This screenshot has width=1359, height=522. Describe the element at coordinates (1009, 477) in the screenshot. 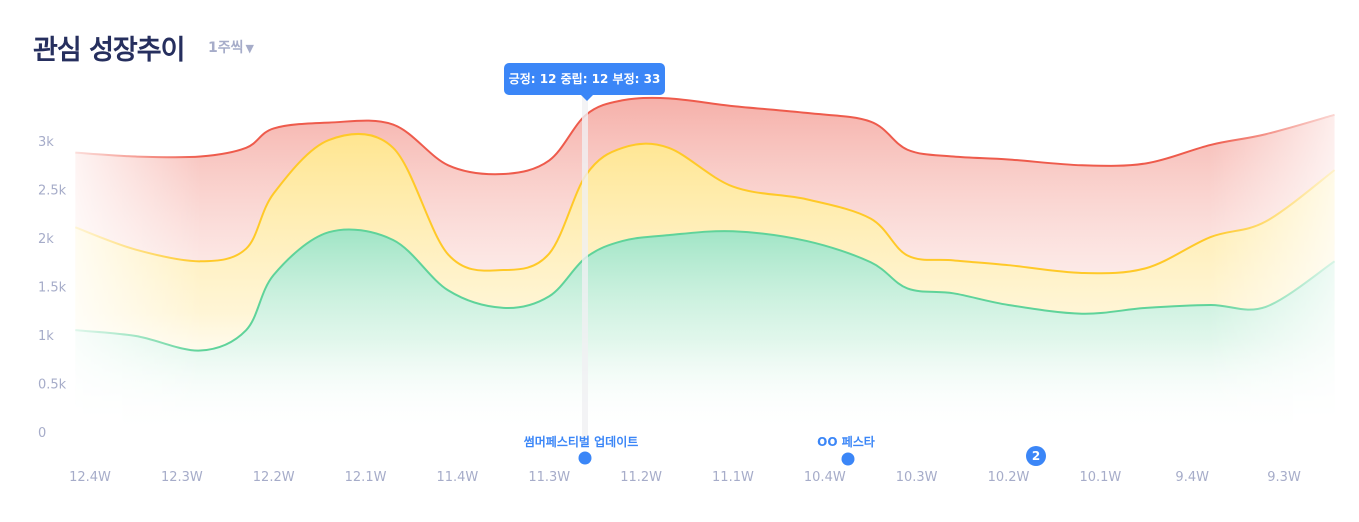

I see `x-tick-label: 10.2W` at that location.